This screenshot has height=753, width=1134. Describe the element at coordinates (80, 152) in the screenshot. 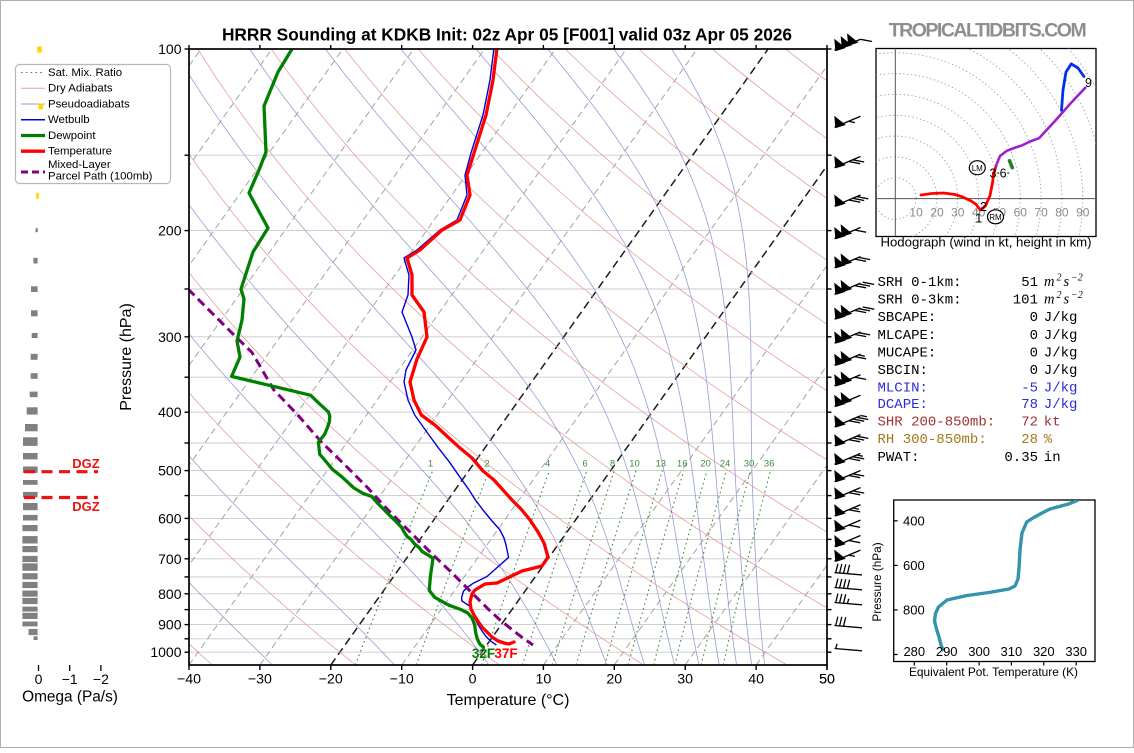

I see `svg-text: Temperature` at that location.